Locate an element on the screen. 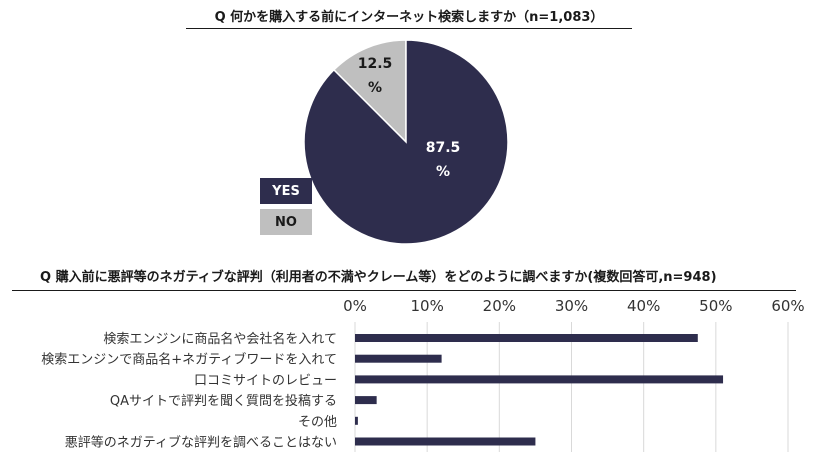  x-tick-label: 0% is located at coordinates (355, 306).